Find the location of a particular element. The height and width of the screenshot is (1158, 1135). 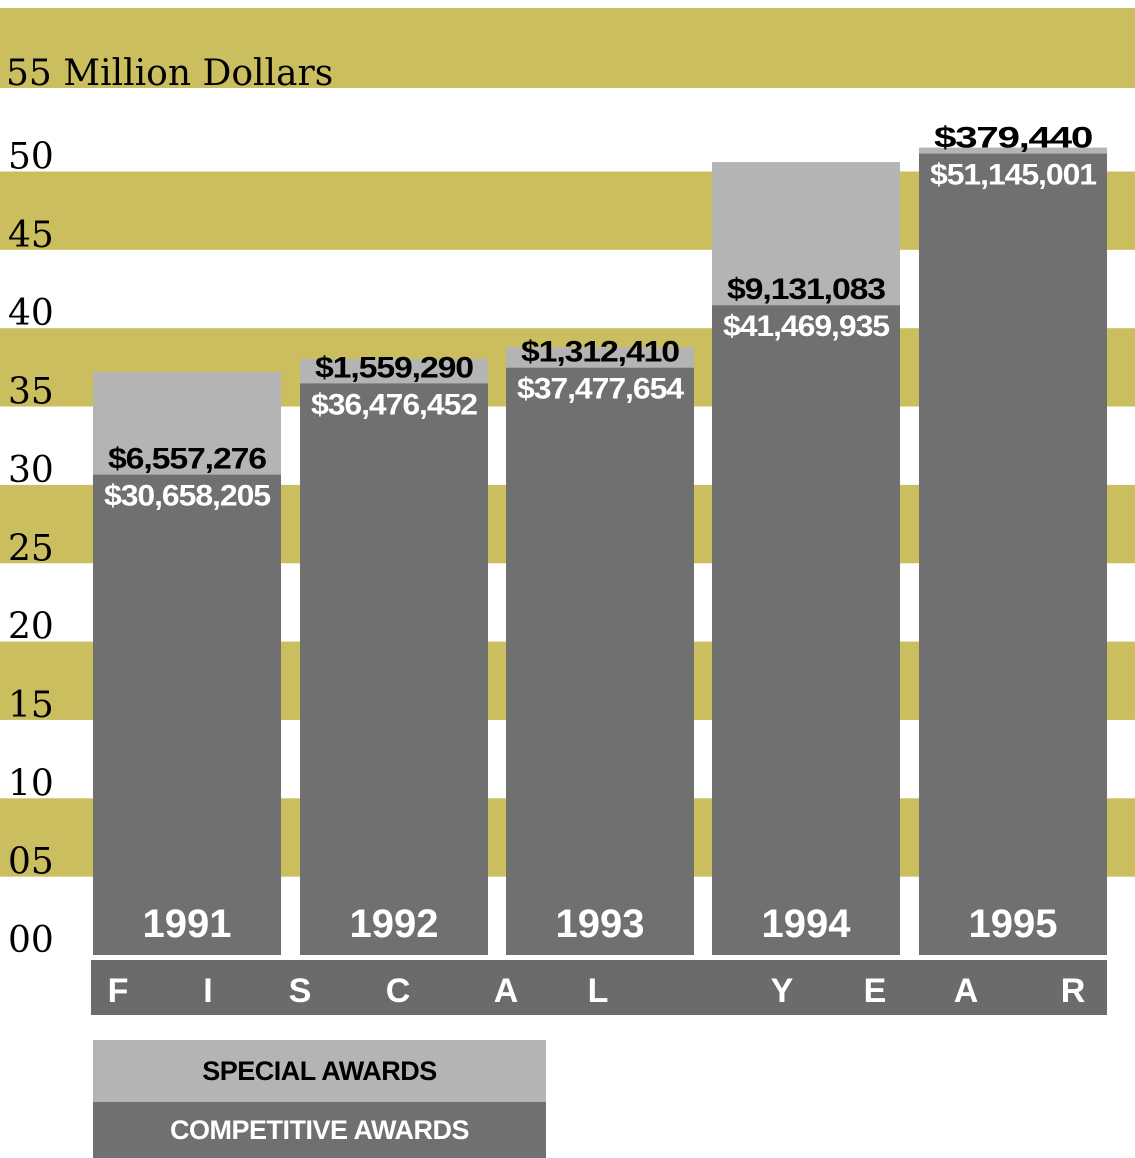

legend-competitive-awards: COMPETITIVE AWARDS is located at coordinates (319, 1130).